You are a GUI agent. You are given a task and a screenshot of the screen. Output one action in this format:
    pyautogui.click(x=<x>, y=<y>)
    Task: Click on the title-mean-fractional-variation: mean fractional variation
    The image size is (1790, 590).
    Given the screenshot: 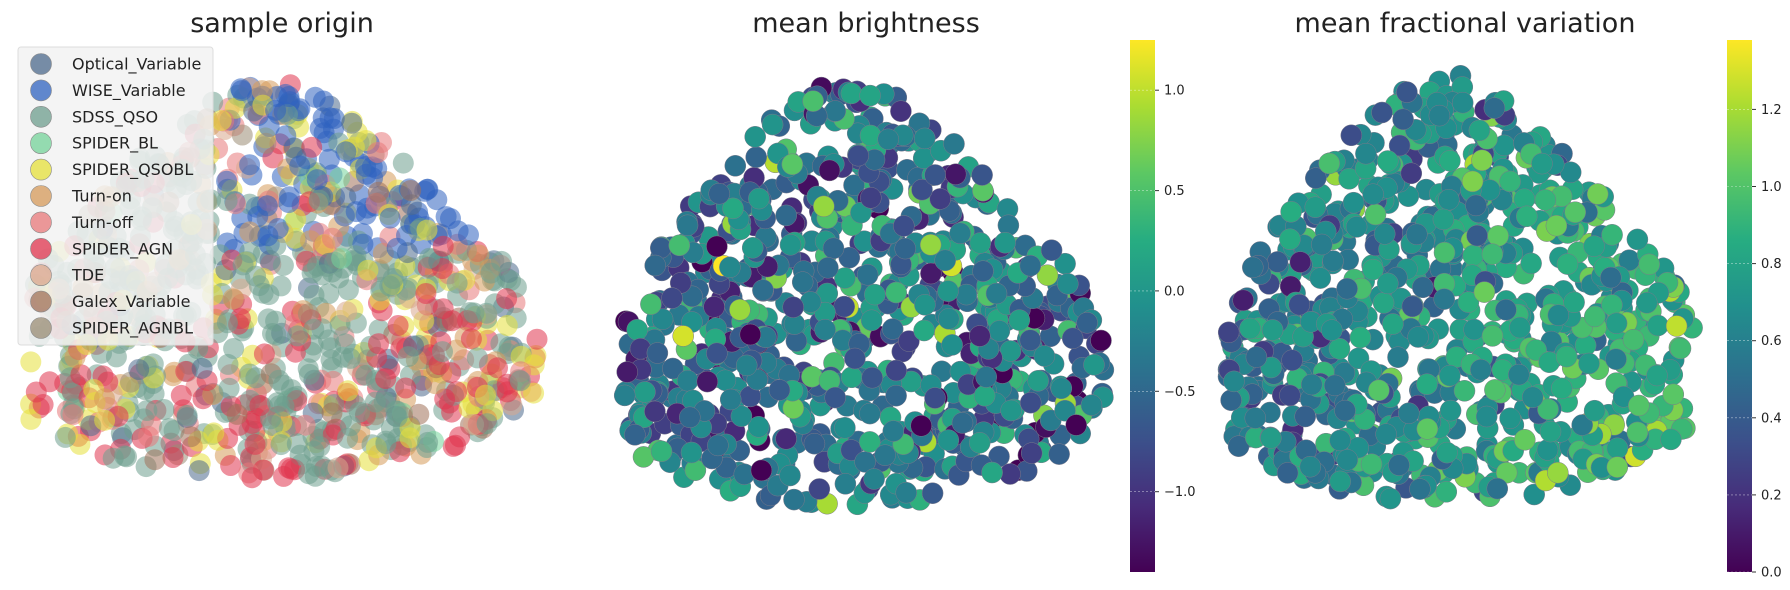 What is the action you would take?
    pyautogui.click(x=1465, y=23)
    